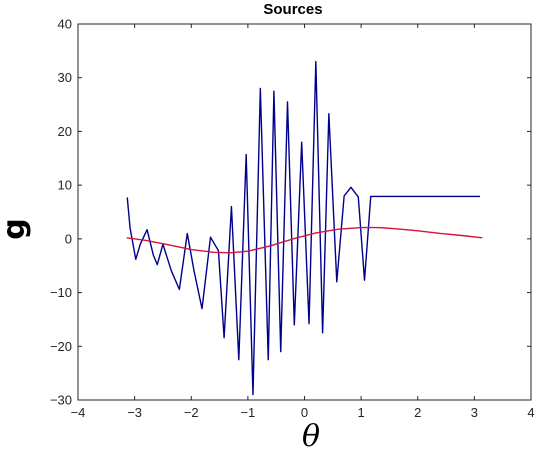  I want to click on x-tick-label: 4, so click(530, 412).